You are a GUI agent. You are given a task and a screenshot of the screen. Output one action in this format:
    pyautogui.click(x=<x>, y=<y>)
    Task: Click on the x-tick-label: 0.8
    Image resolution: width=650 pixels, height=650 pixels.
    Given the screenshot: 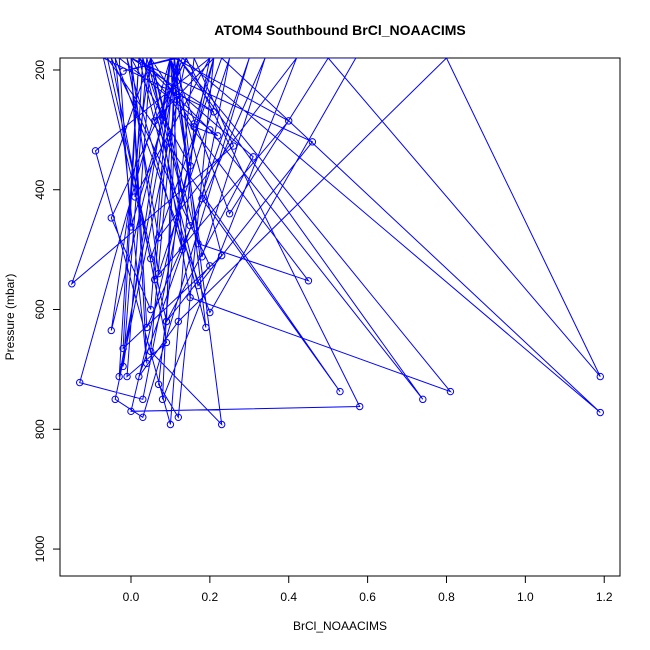 What is the action you would take?
    pyautogui.click(x=446, y=597)
    